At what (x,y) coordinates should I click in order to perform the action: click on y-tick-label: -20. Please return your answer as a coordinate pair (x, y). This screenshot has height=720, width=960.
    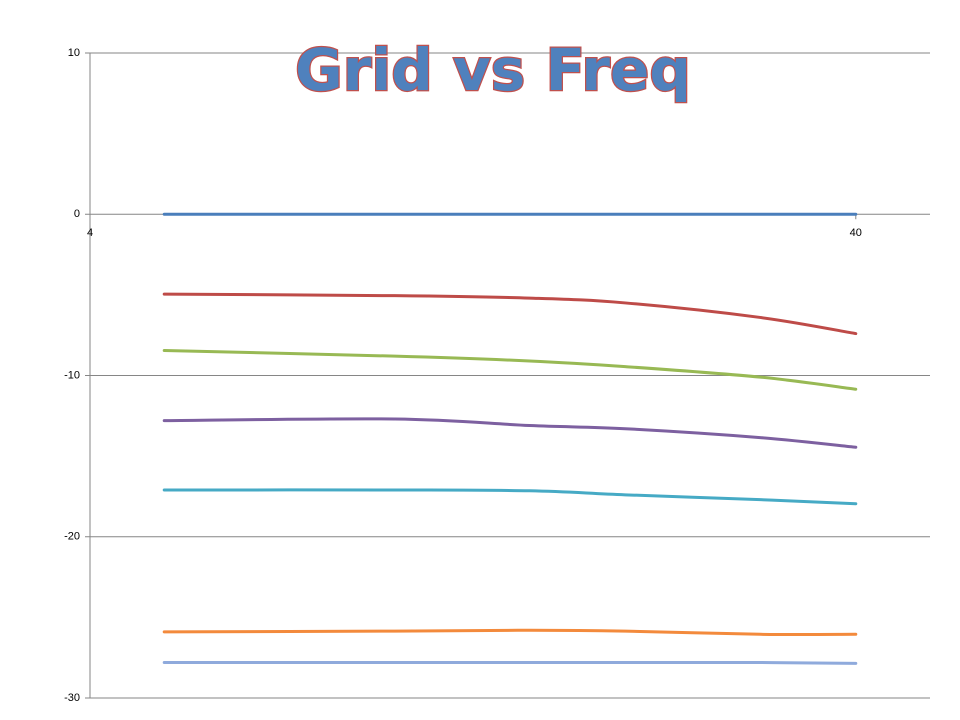
    Looking at the image, I should click on (72, 537).